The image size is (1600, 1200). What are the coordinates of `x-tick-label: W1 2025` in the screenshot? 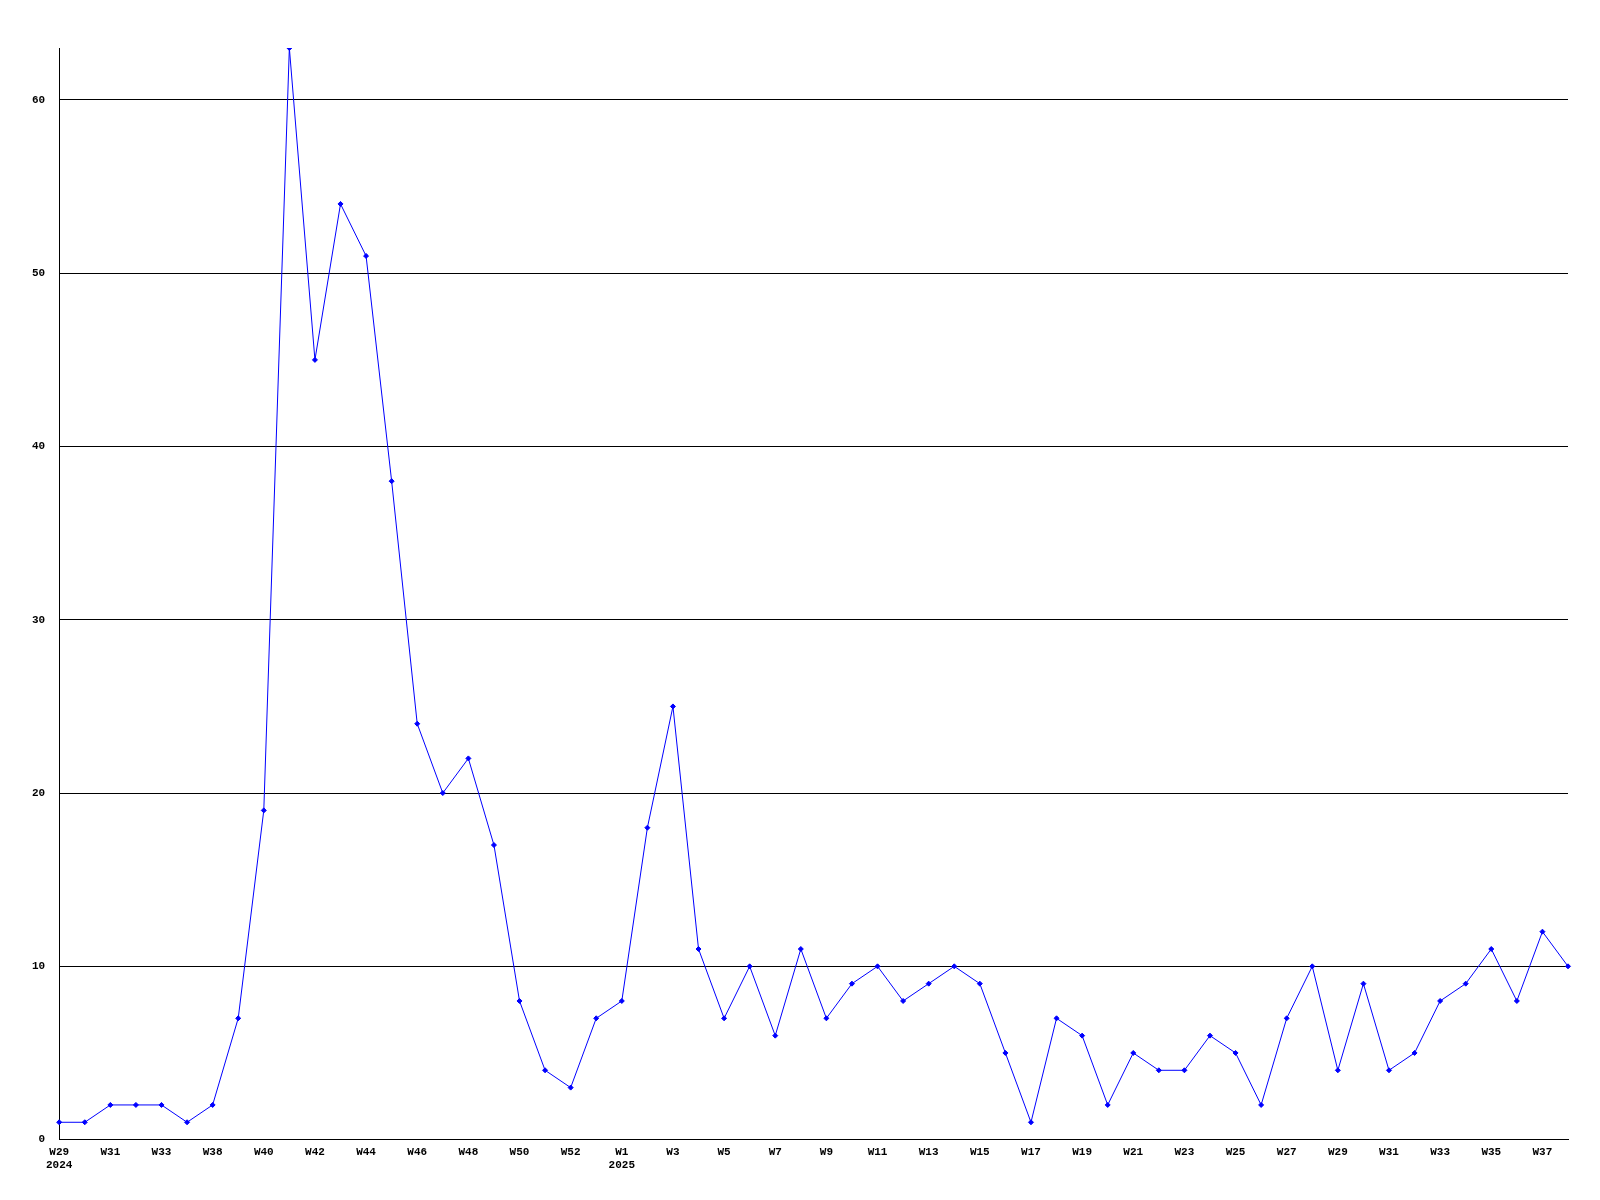 It's located at (622, 1158).